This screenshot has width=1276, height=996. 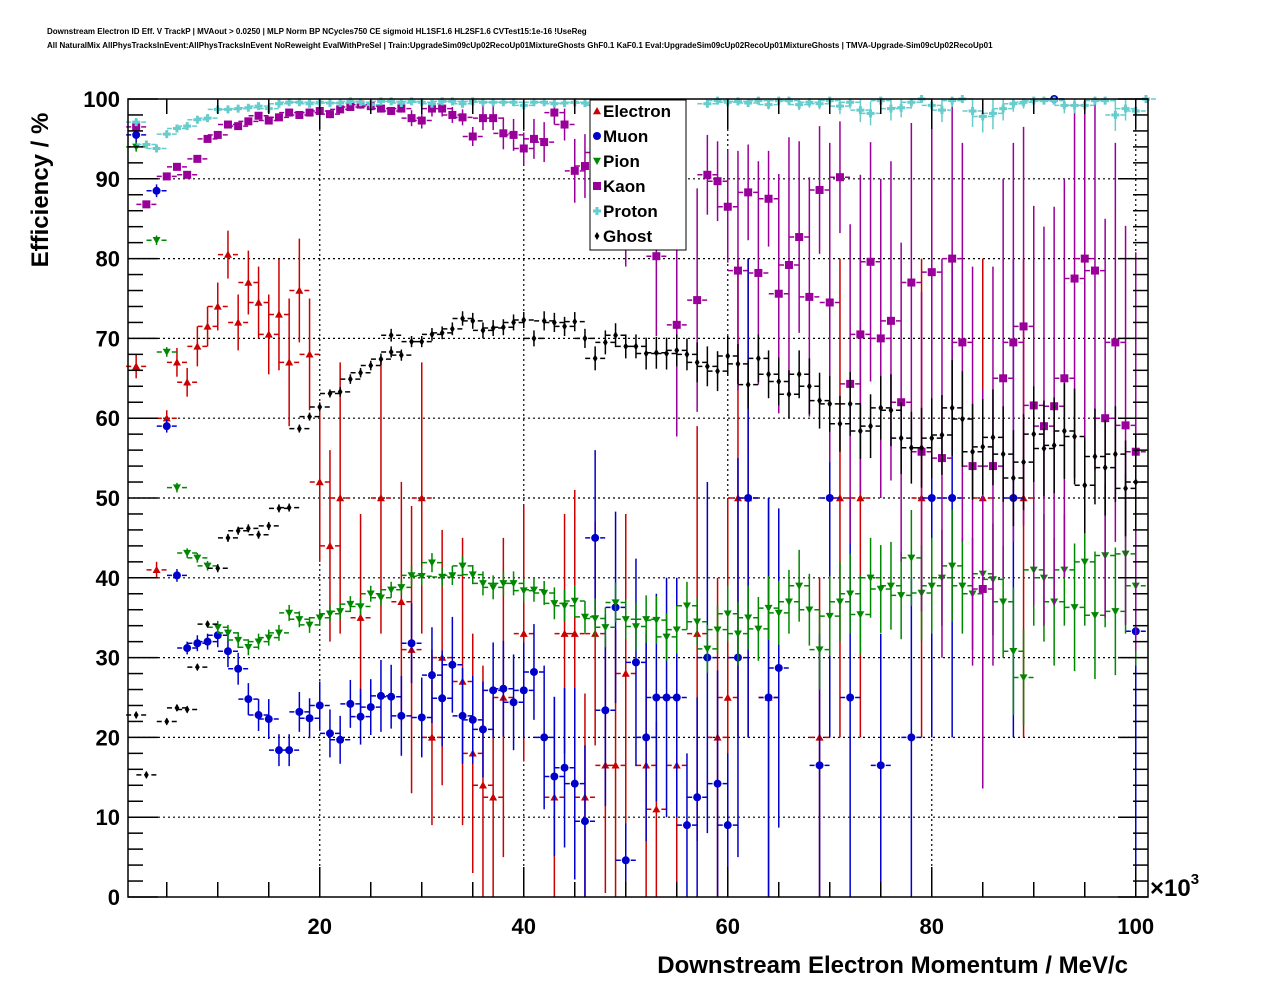 What do you see at coordinates (524, 926) in the screenshot?
I see `x-tick-label: 40` at bounding box center [524, 926].